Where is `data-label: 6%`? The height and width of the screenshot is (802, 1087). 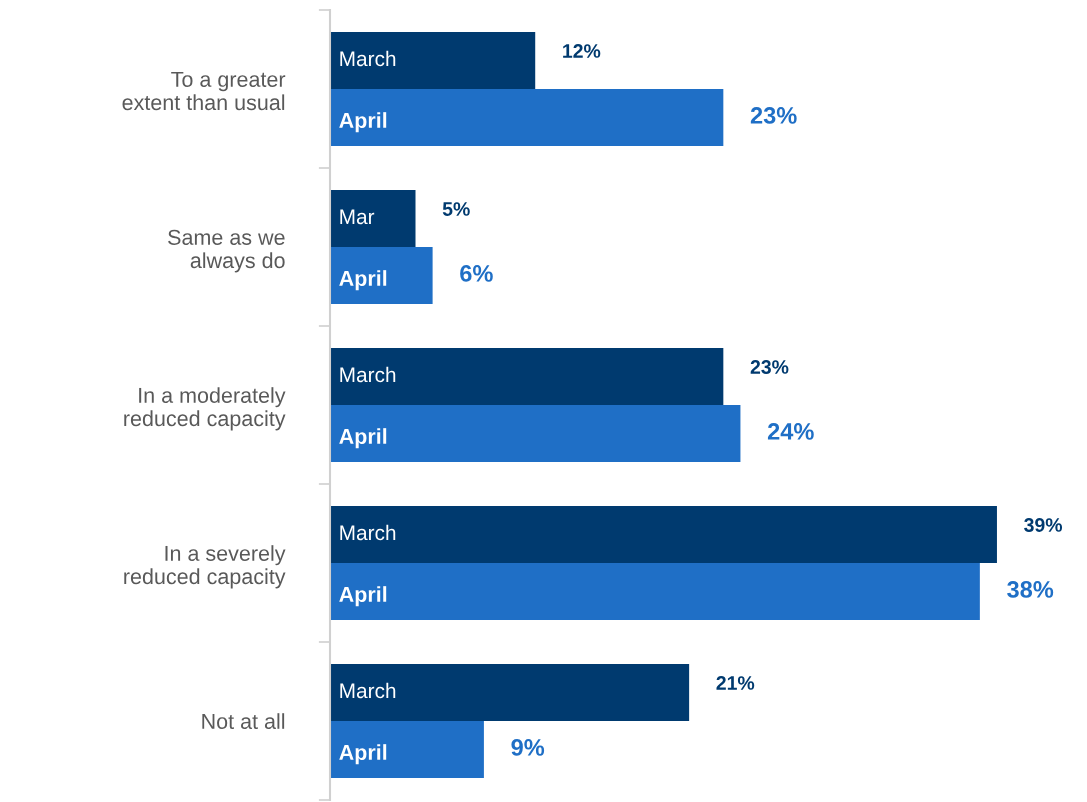
data-label: 6% is located at coordinates (476, 273).